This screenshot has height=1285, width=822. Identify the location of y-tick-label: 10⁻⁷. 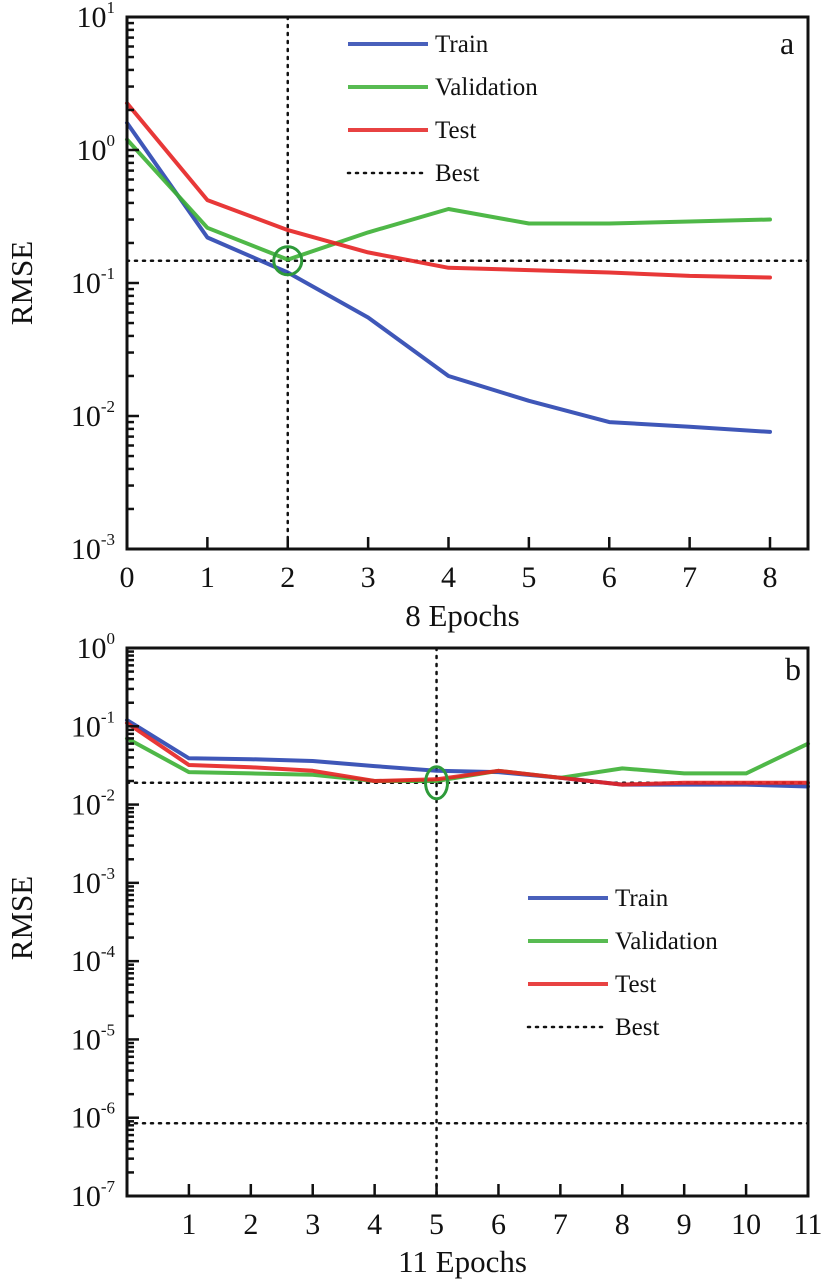
(93, 1195).